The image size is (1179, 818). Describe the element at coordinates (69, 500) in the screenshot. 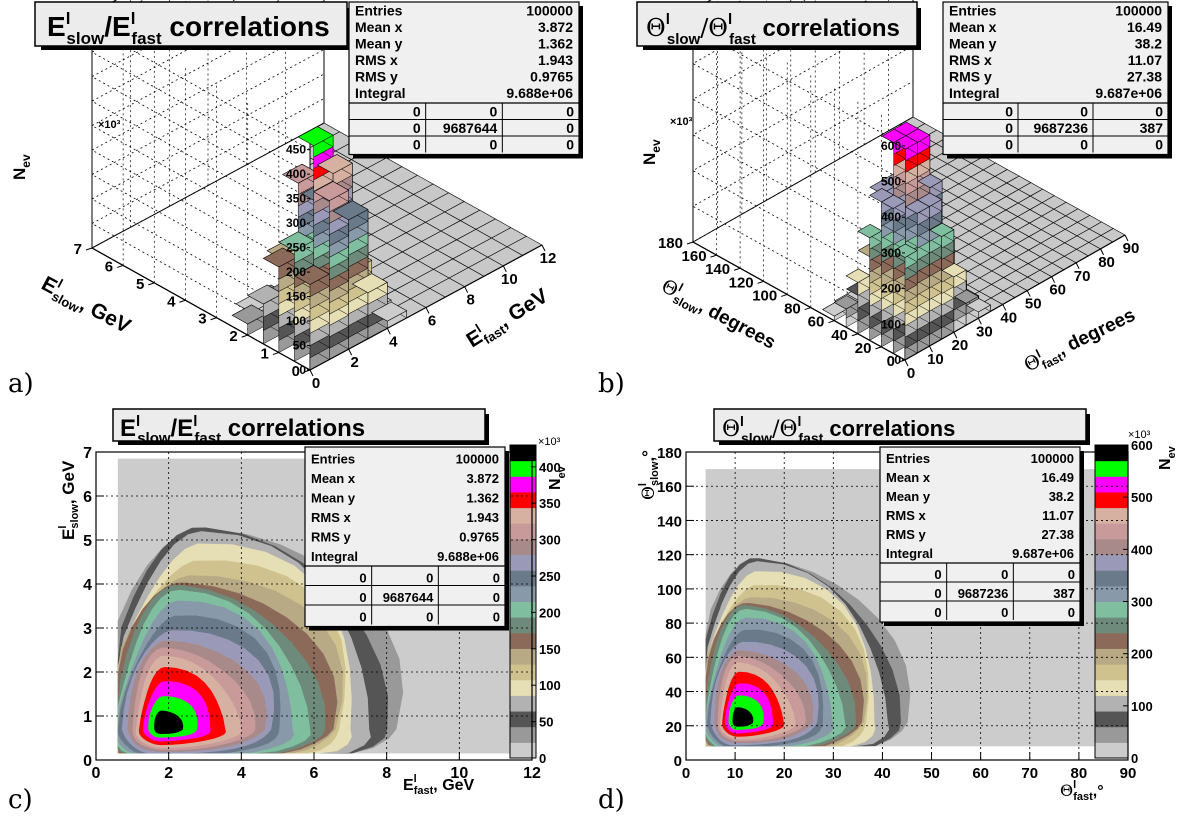

I see `panel-c-y-label: Elslow, GeV` at that location.